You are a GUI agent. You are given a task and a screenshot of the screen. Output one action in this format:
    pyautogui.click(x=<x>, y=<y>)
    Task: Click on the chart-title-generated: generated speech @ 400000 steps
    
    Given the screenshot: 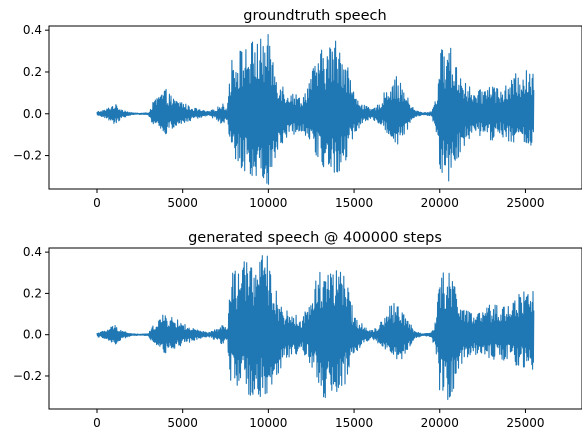 What is the action you would take?
    pyautogui.click(x=315, y=238)
    